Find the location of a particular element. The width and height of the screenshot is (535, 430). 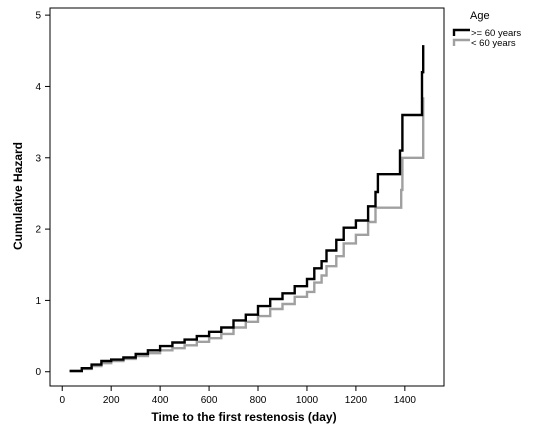

y-tick-label: 4 is located at coordinates (38, 87).